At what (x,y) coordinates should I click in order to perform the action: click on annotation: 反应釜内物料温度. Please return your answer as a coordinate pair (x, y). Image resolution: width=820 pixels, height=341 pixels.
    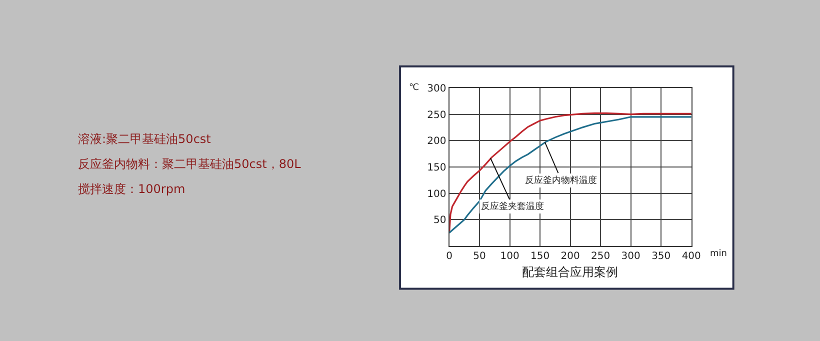
    Looking at the image, I should click on (561, 180).